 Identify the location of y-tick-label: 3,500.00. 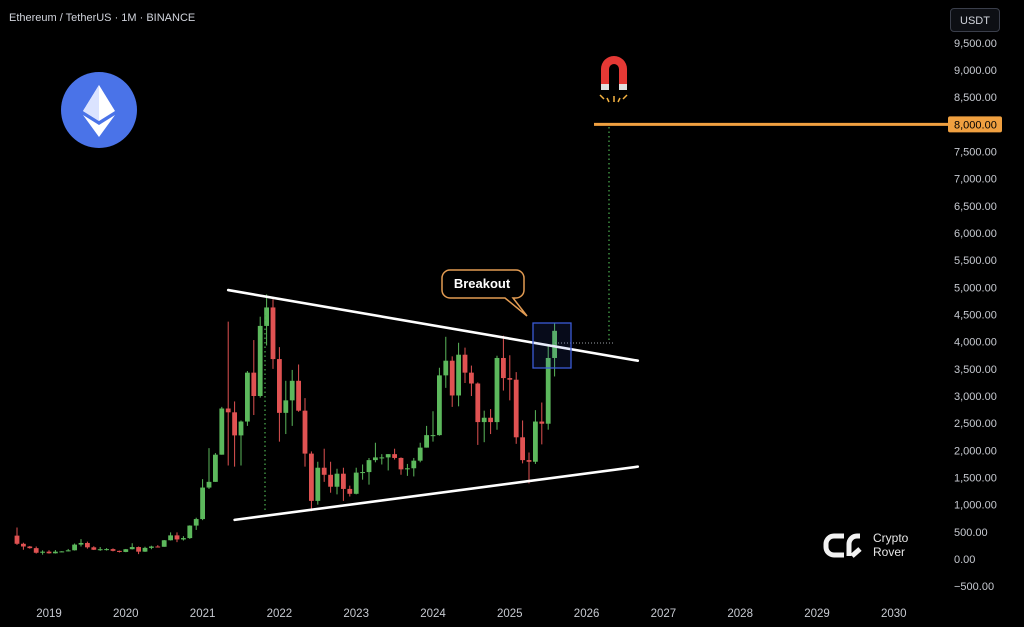
(975, 370).